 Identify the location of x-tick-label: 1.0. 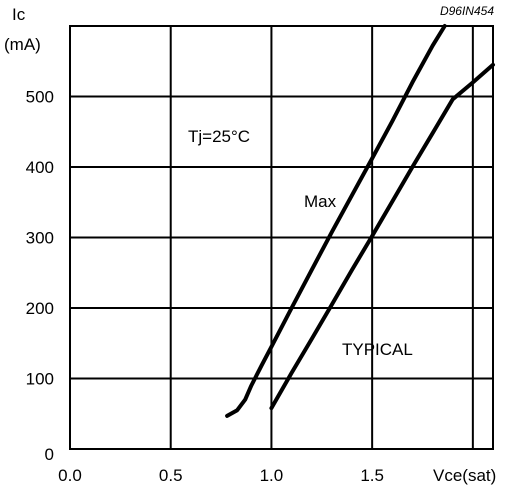
(272, 475).